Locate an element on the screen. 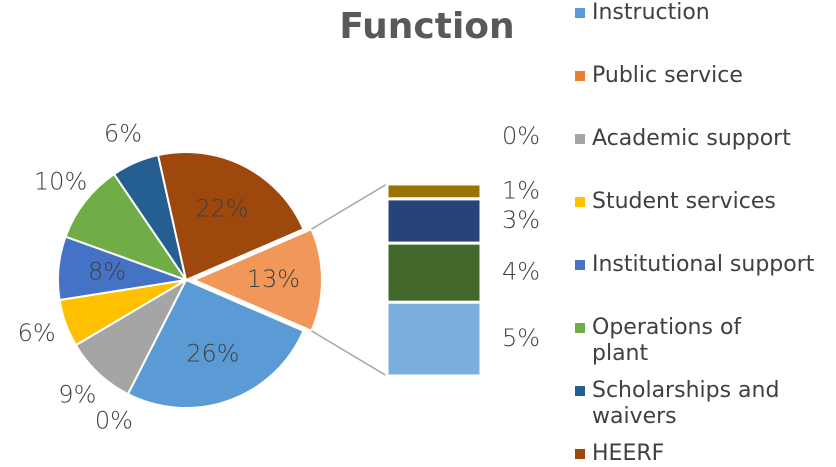 The image size is (836, 467). slice-label: 13% is located at coordinates (273, 279).